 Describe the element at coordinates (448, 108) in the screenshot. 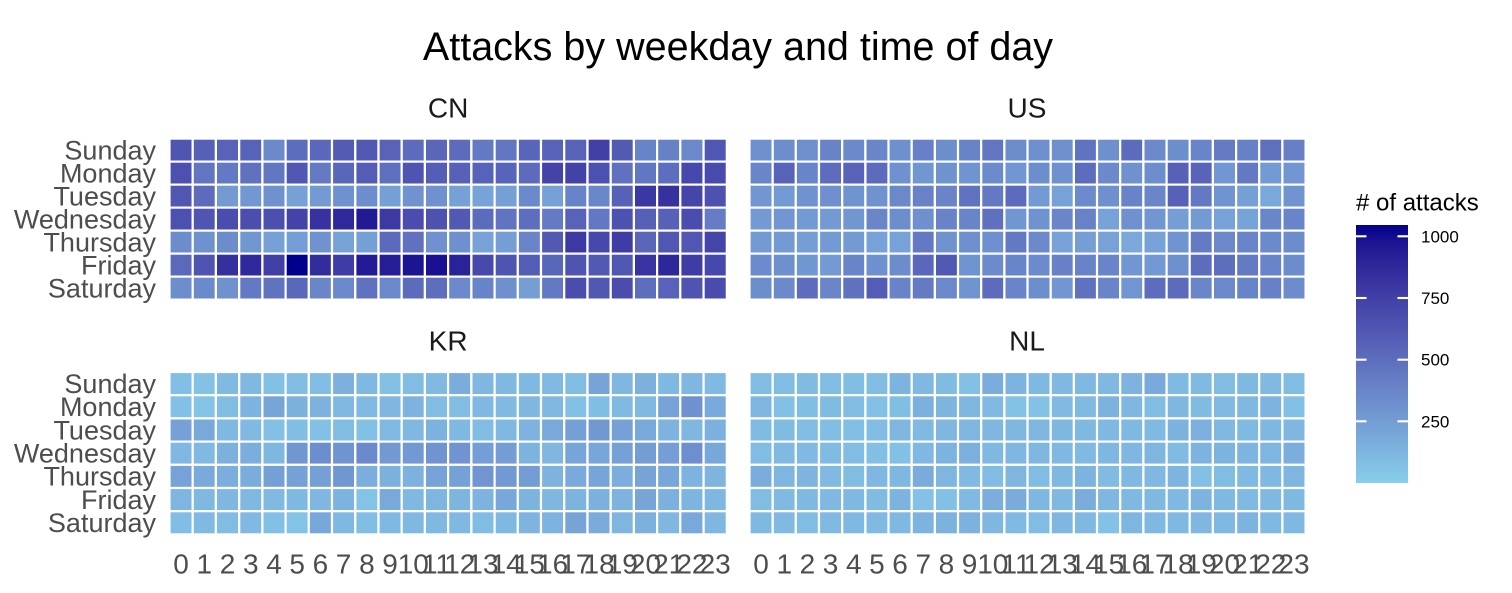

I see `svg-text: CN` at that location.